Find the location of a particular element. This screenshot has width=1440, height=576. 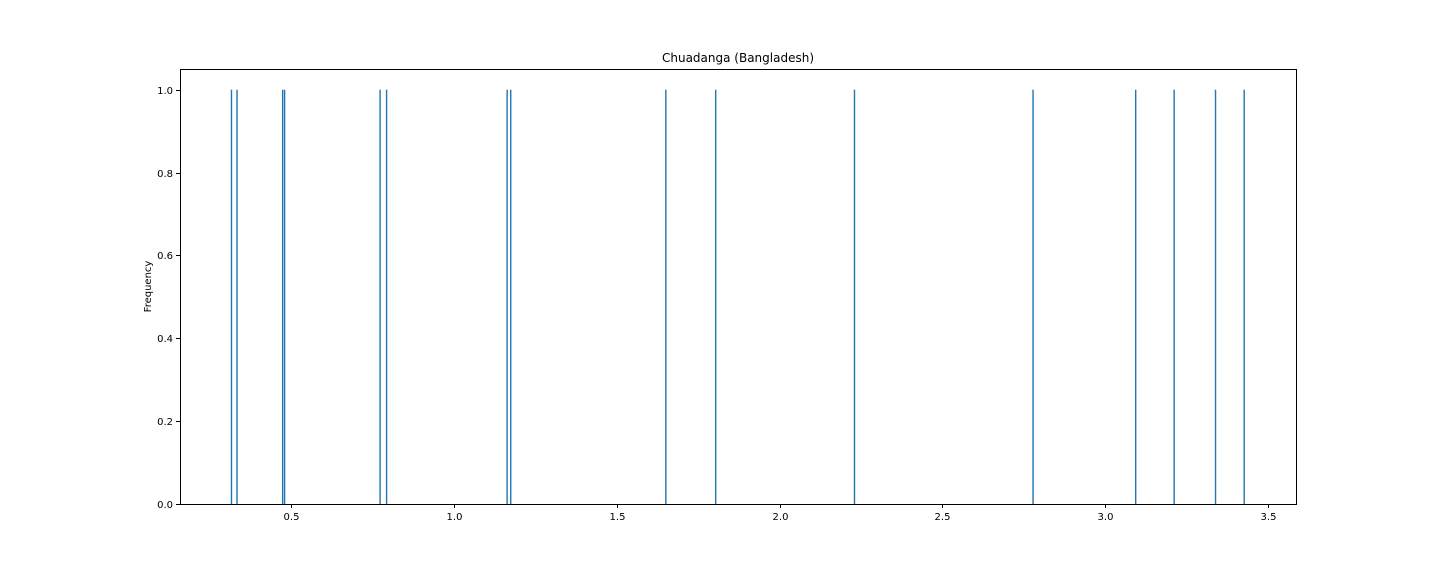

y-tick-label: 0.8 is located at coordinates (165, 174).